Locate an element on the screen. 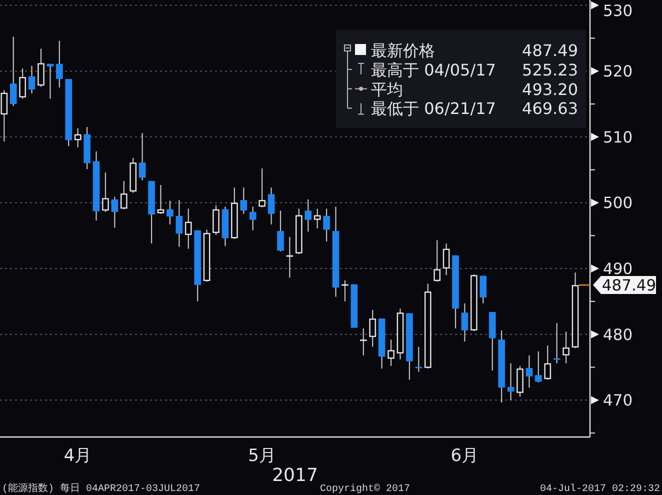 This screenshot has height=495, width=662. x-tick-label: 6月 is located at coordinates (464, 456).